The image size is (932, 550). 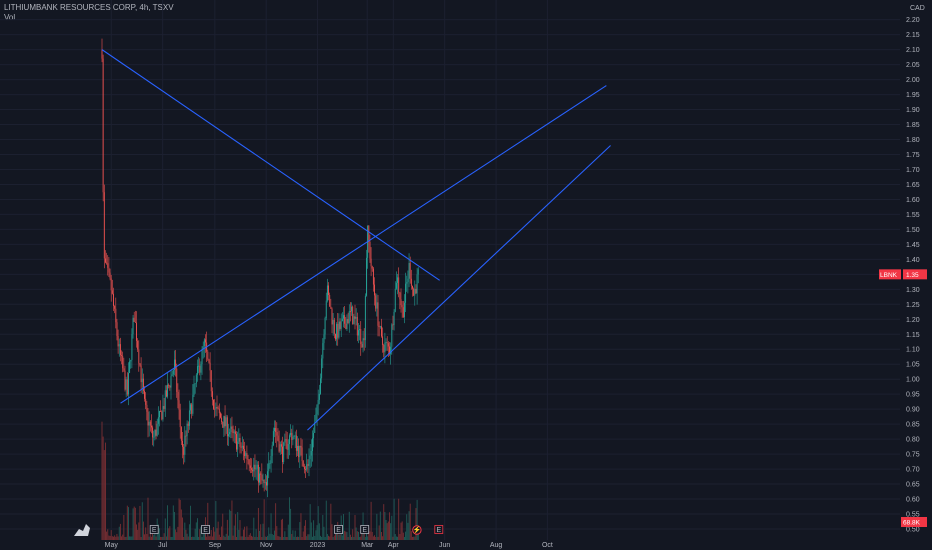 What do you see at coordinates (367, 545) in the screenshot?
I see `time-tick-label: Mar` at bounding box center [367, 545].